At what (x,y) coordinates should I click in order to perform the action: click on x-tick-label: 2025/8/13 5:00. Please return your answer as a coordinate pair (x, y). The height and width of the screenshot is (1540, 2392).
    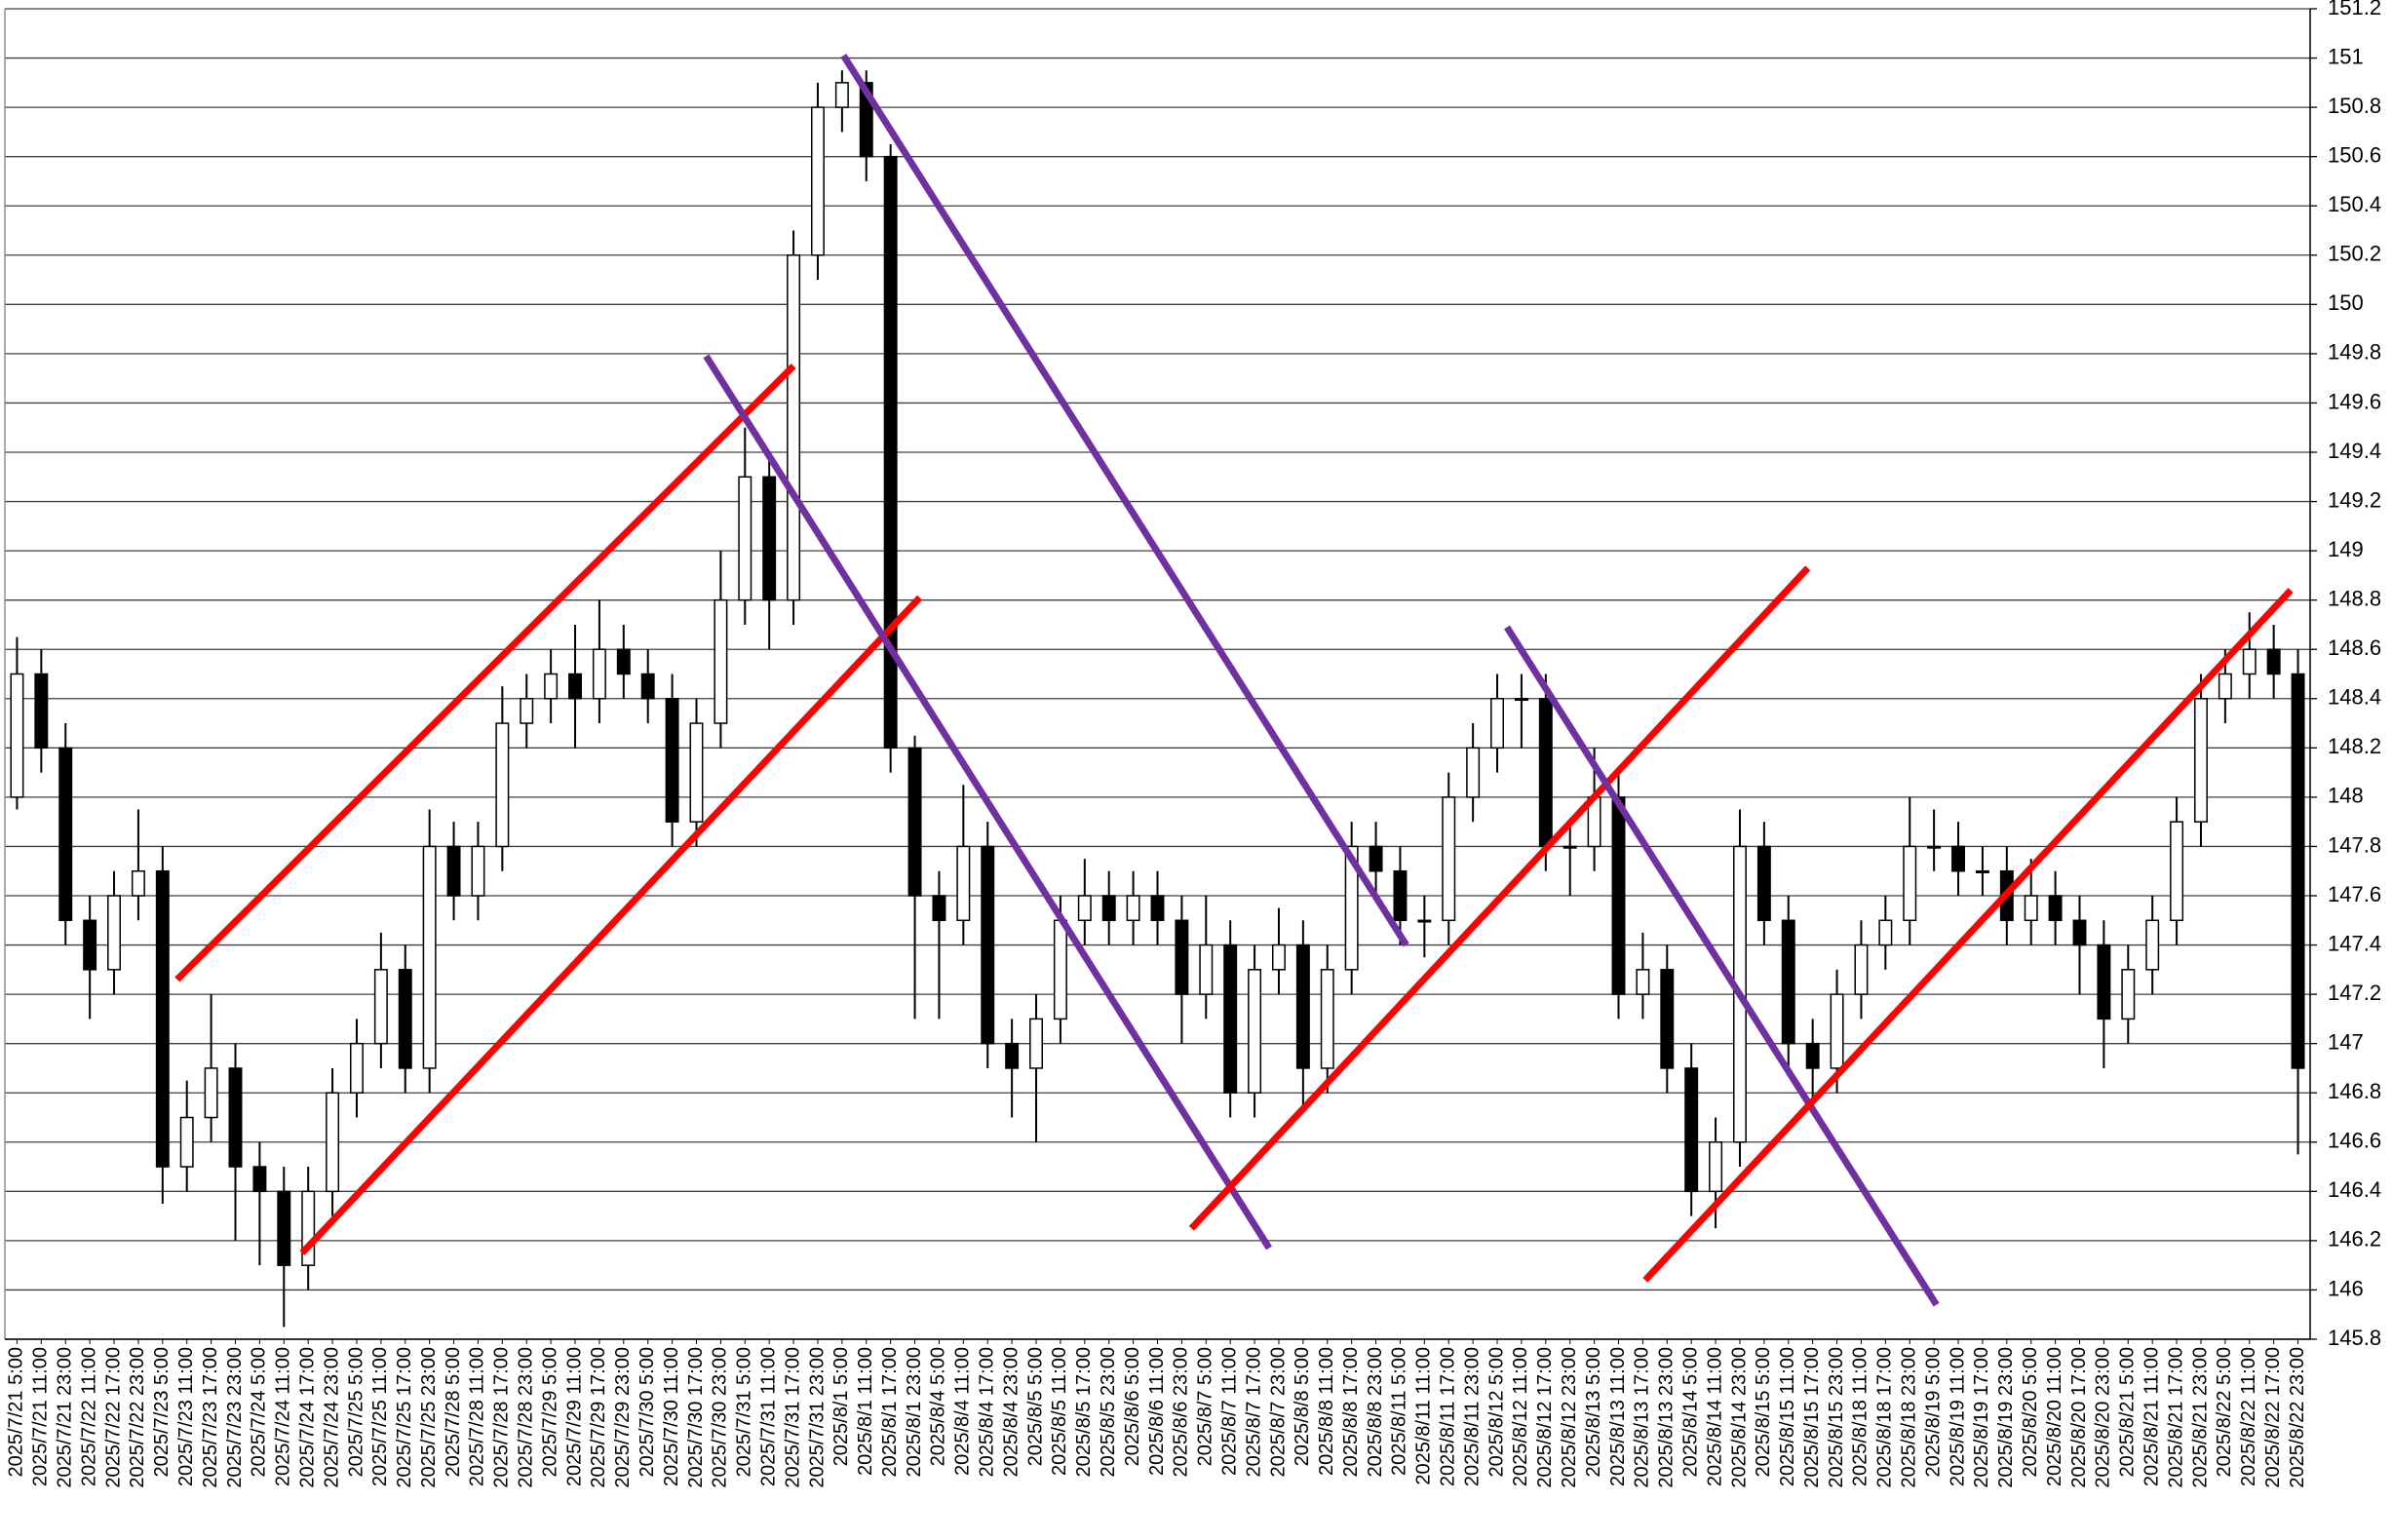
    Looking at the image, I should click on (1593, 1412).